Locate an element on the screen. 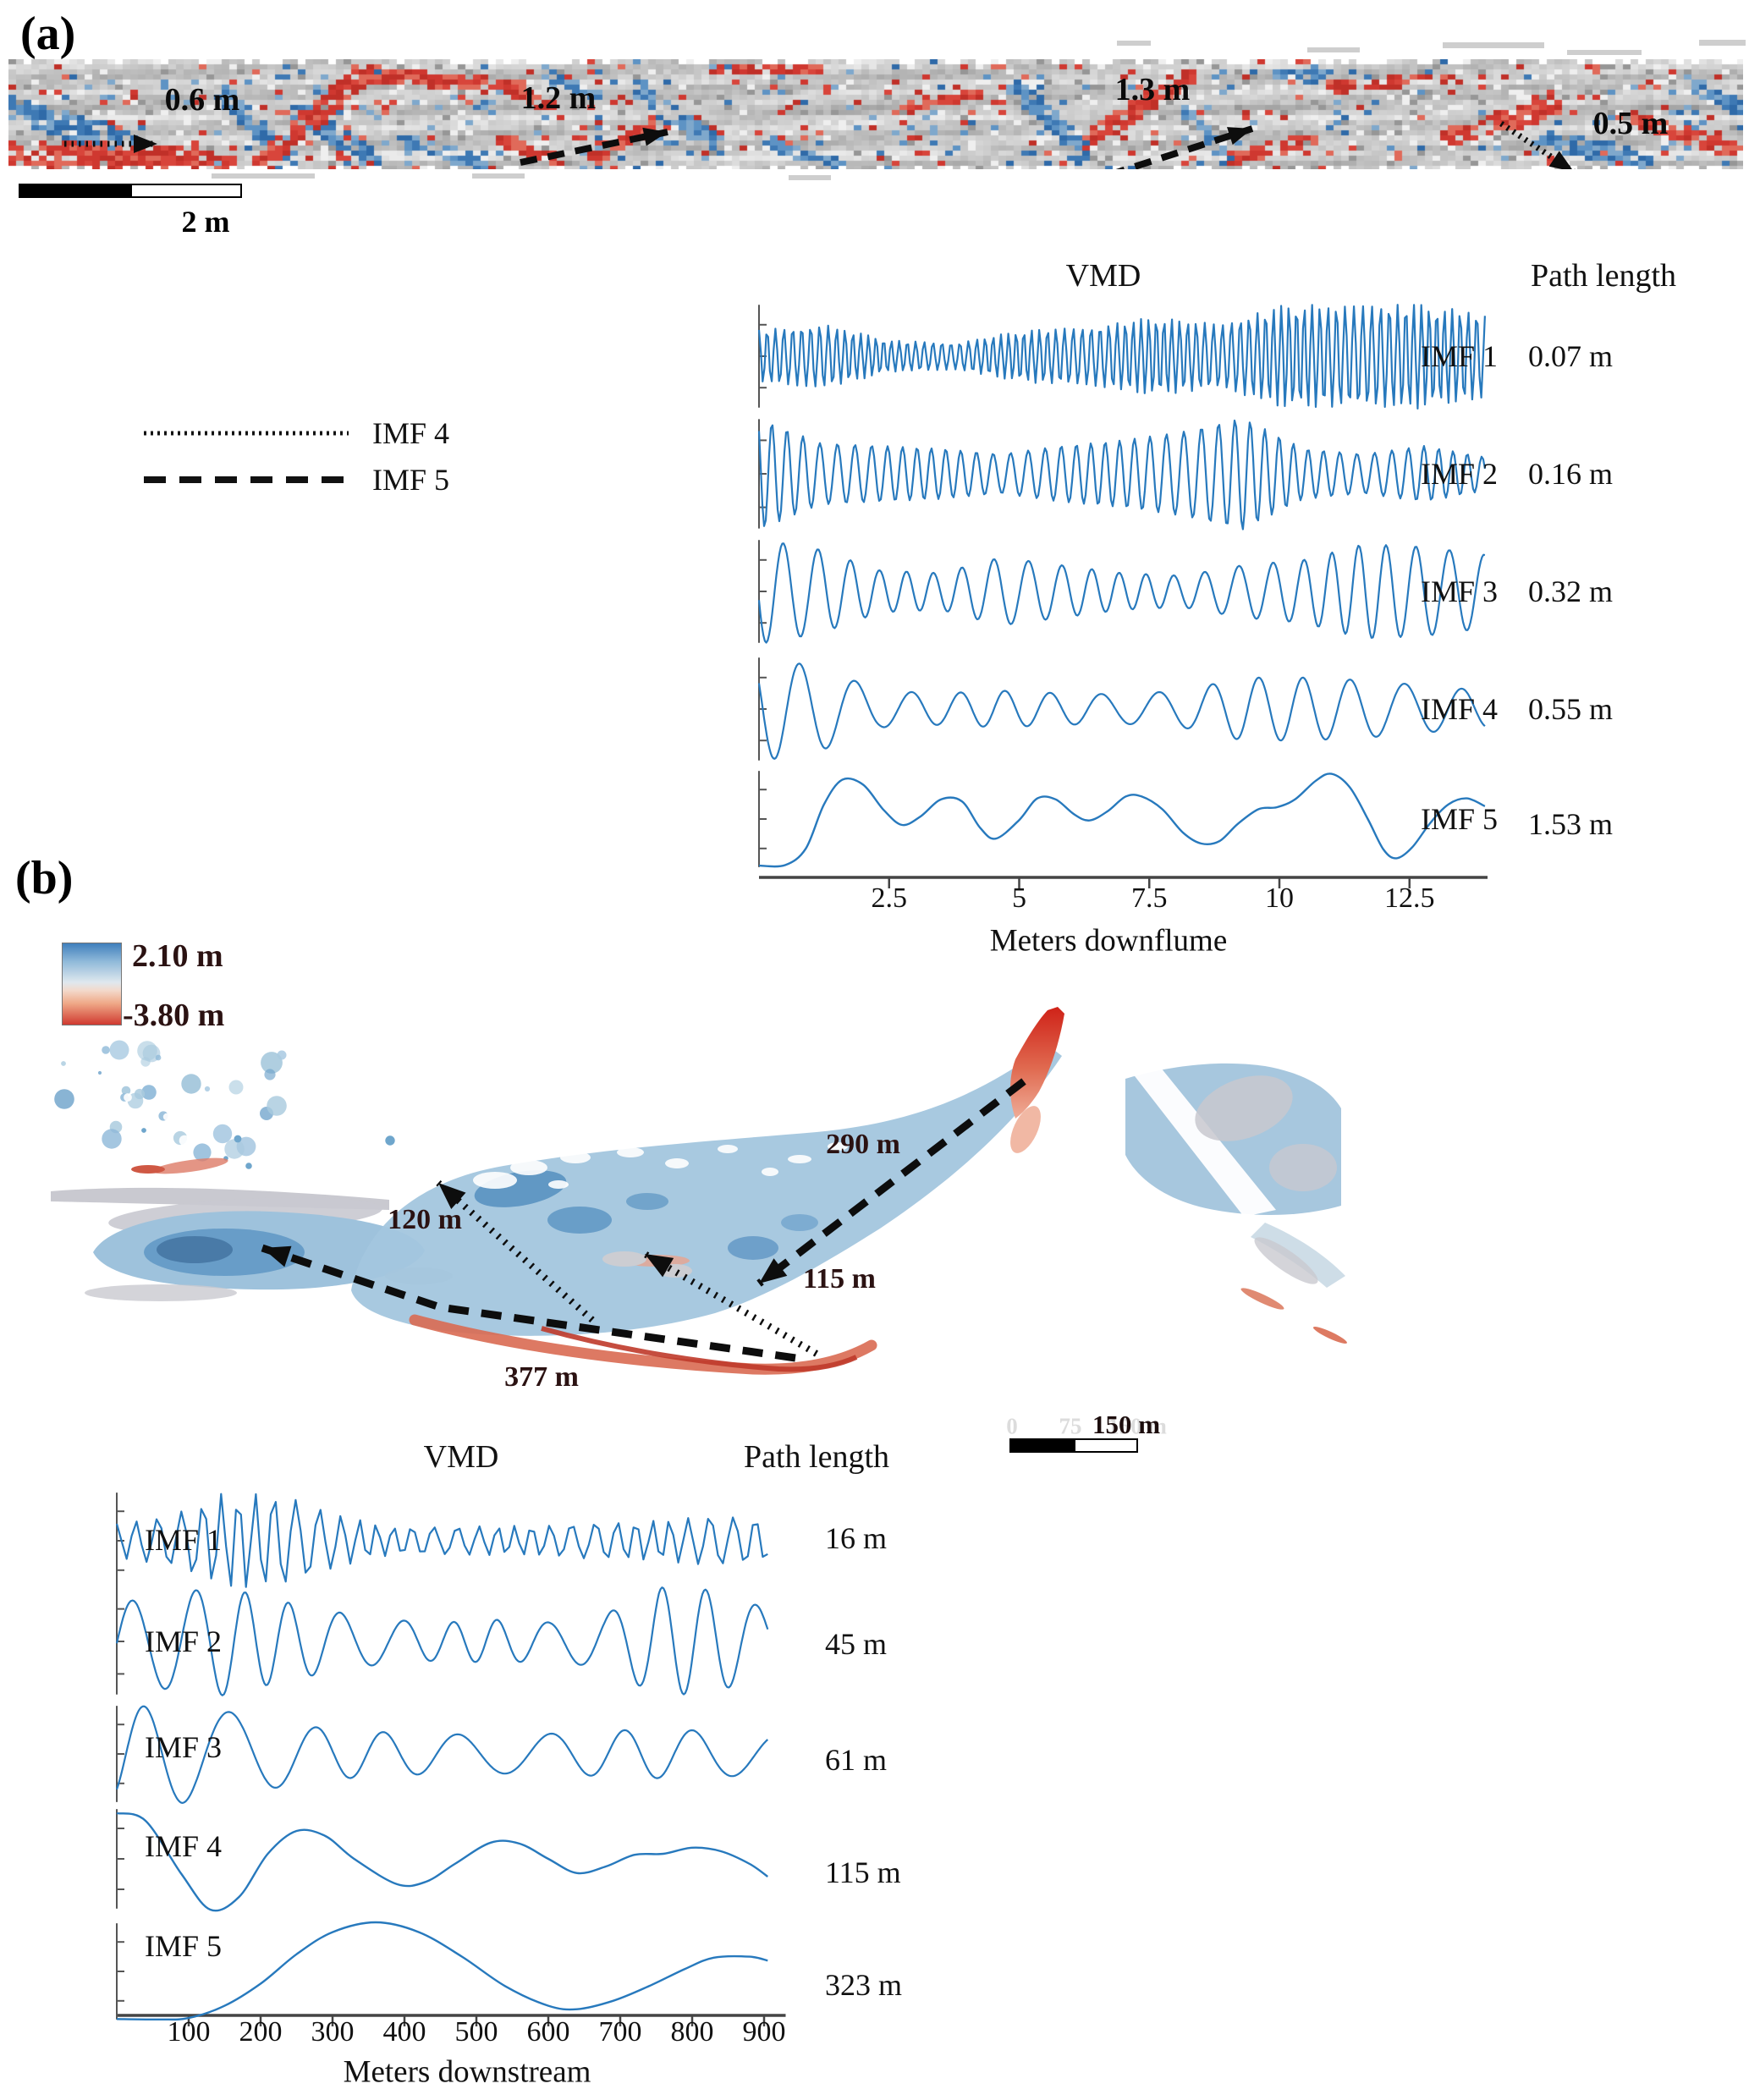 This screenshot has height=2100, width=1749. arrow-distance-label: 115 m is located at coordinates (840, 1279).